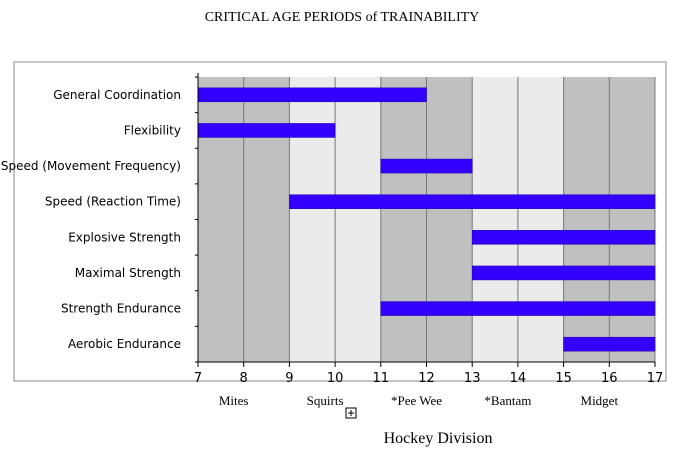  Describe the element at coordinates (124, 344) in the screenshot. I see `category-label-7: Aerobic Endurance` at that location.